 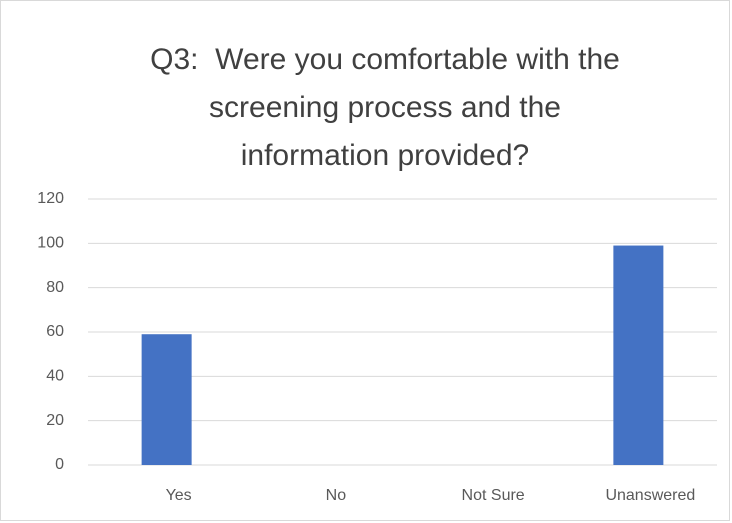 I want to click on x-tick-label: Unanswered, so click(x=650, y=495).